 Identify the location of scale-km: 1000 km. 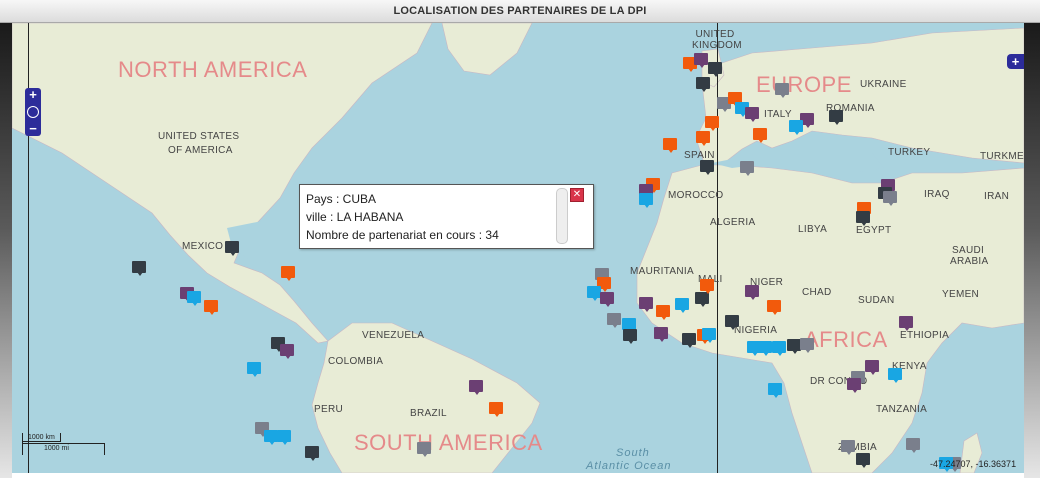
(41, 437).